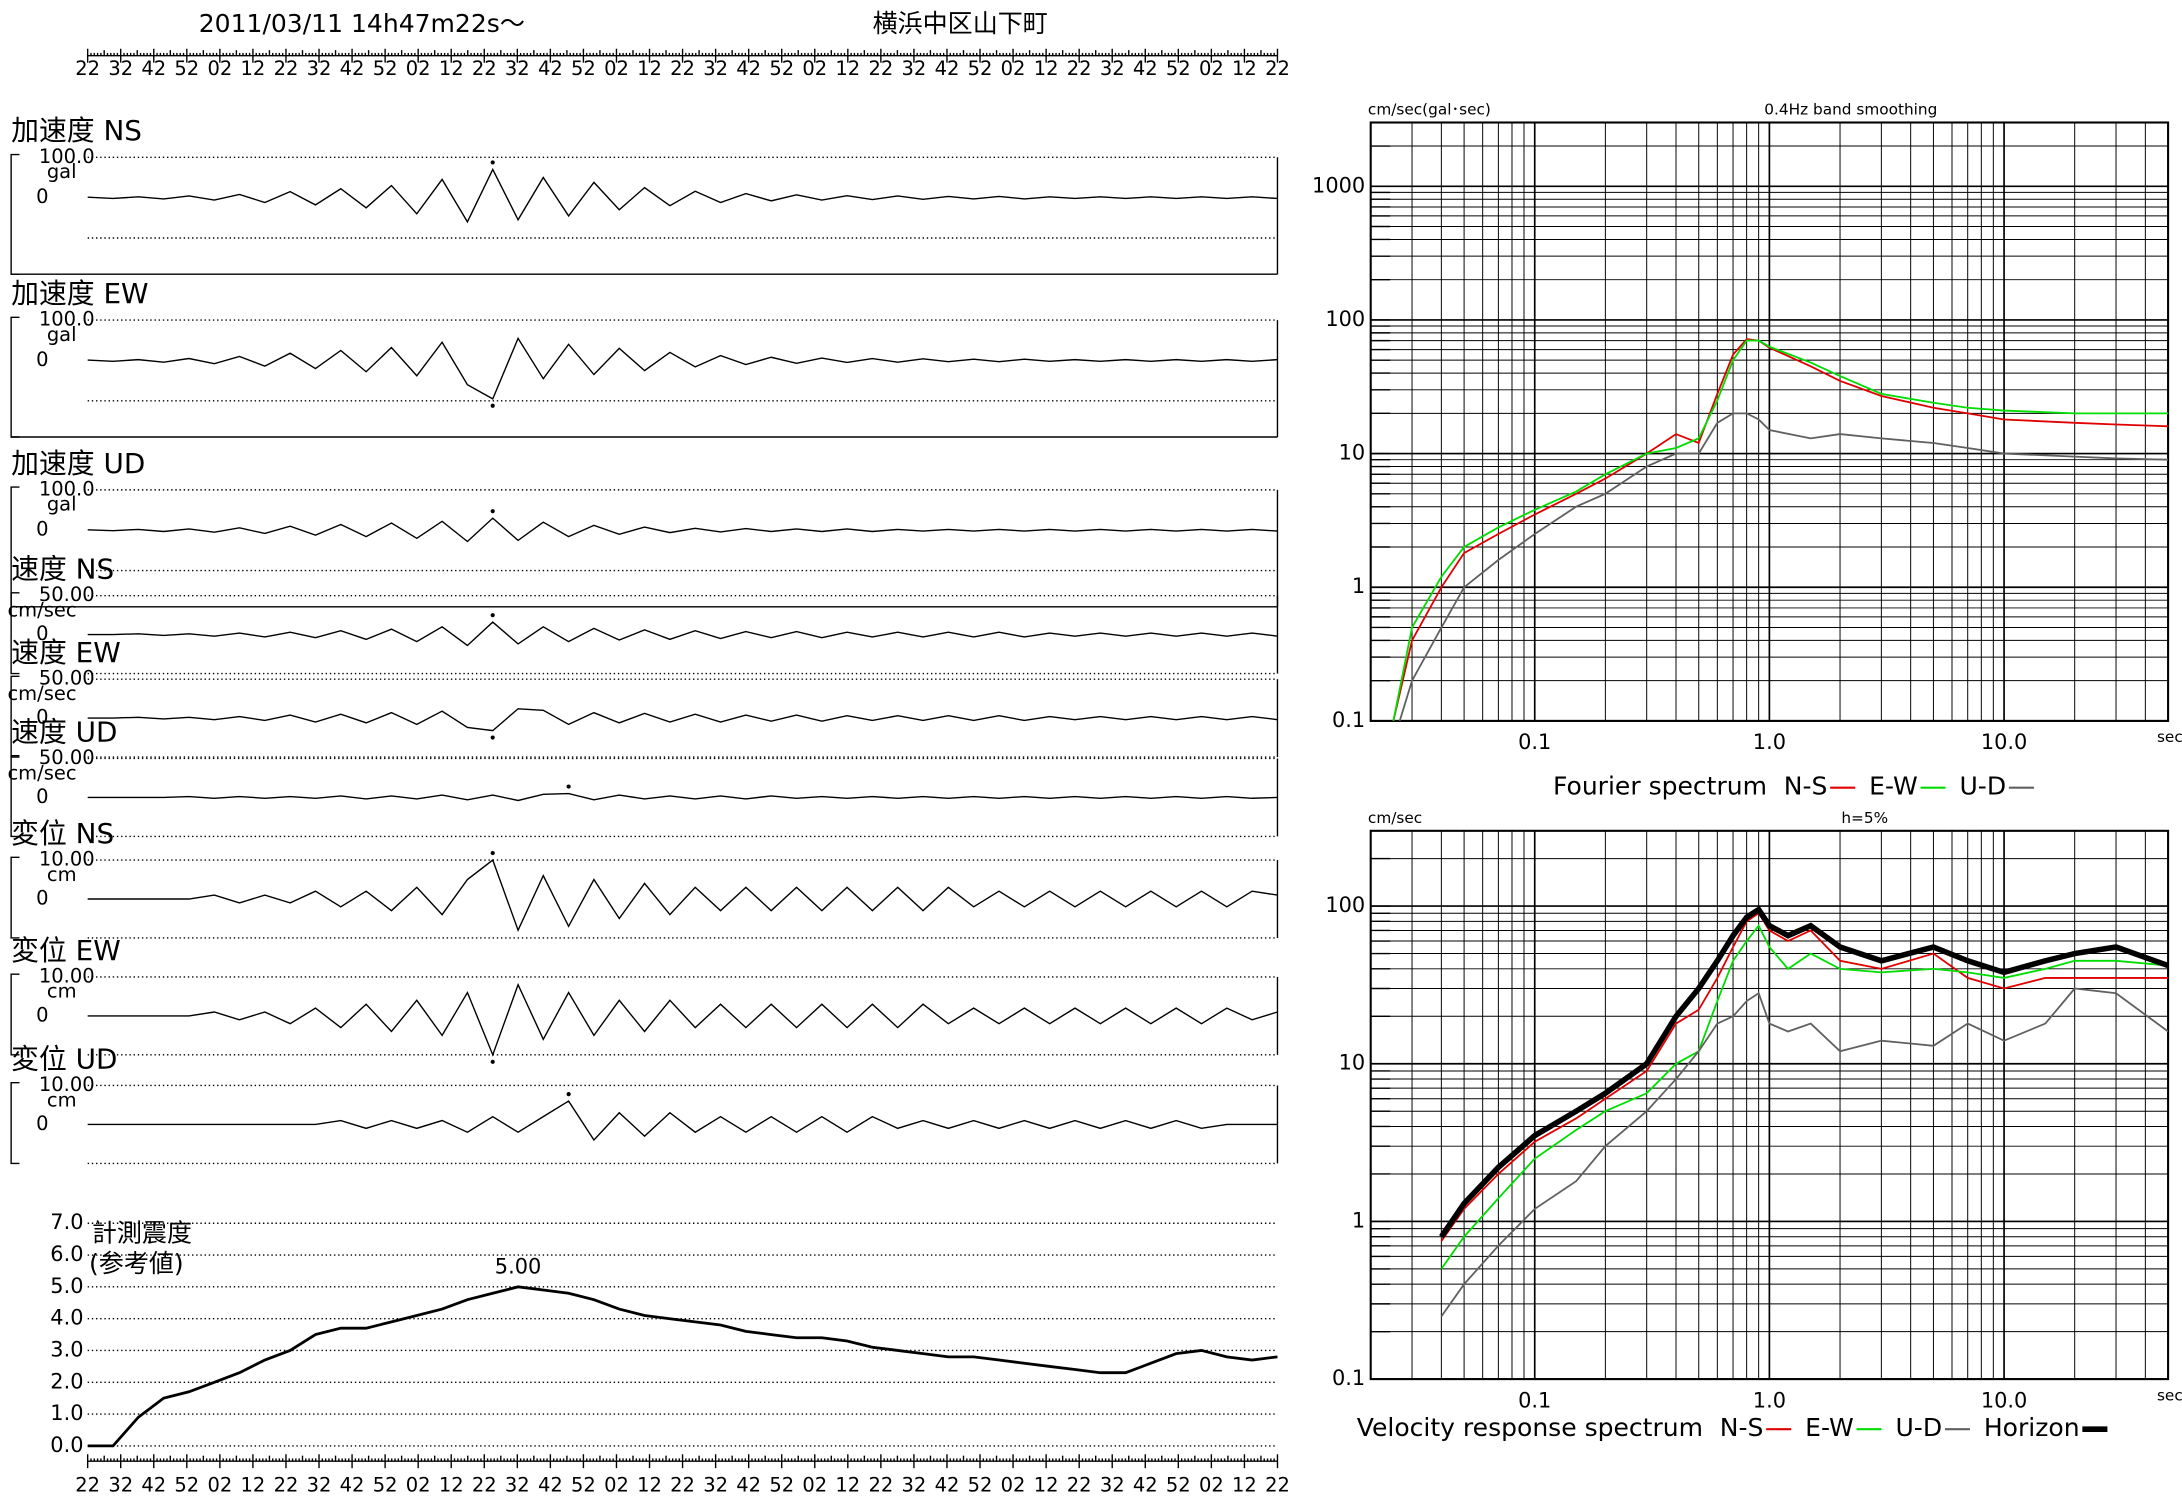  I want to click on legend-label: Horizon, so click(2032, 1427).